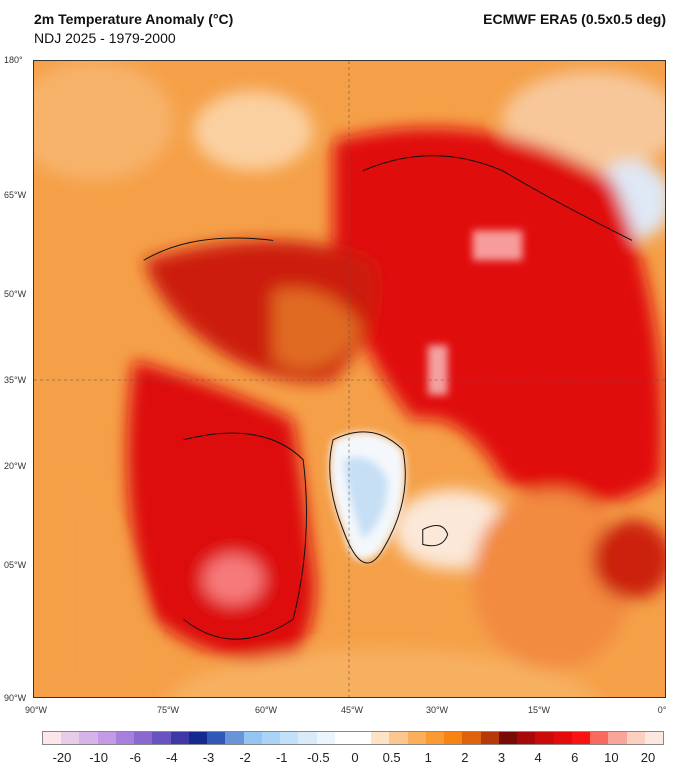  What do you see at coordinates (208, 757) in the screenshot?
I see `colorbar-tick-label: -3` at bounding box center [208, 757].